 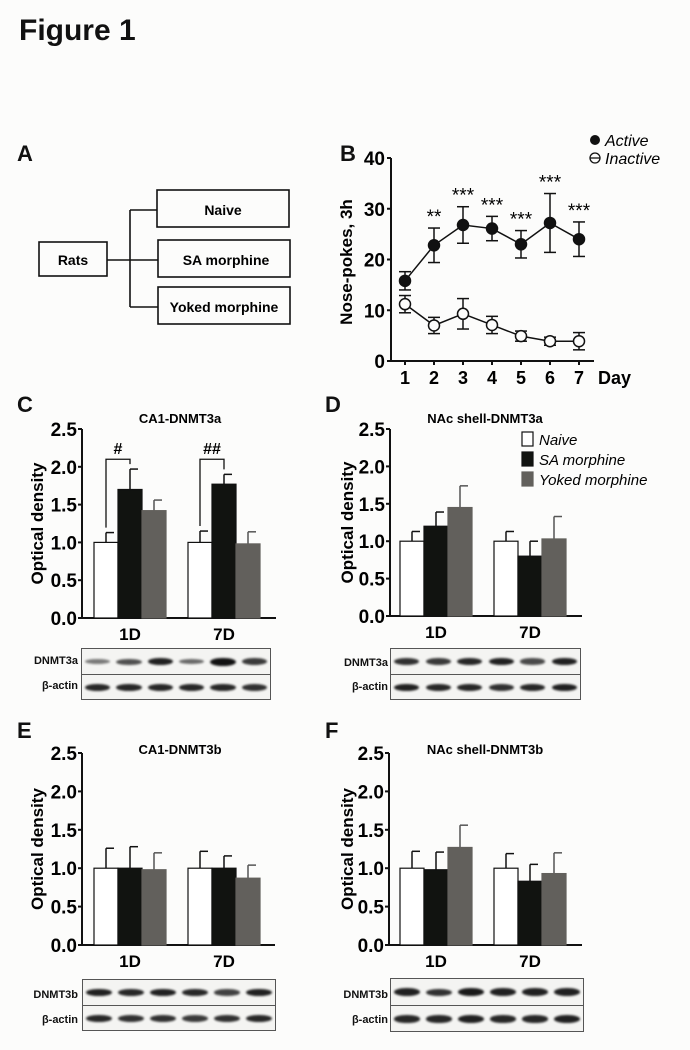 I want to click on x-tick-label: 4, so click(x=492, y=378).